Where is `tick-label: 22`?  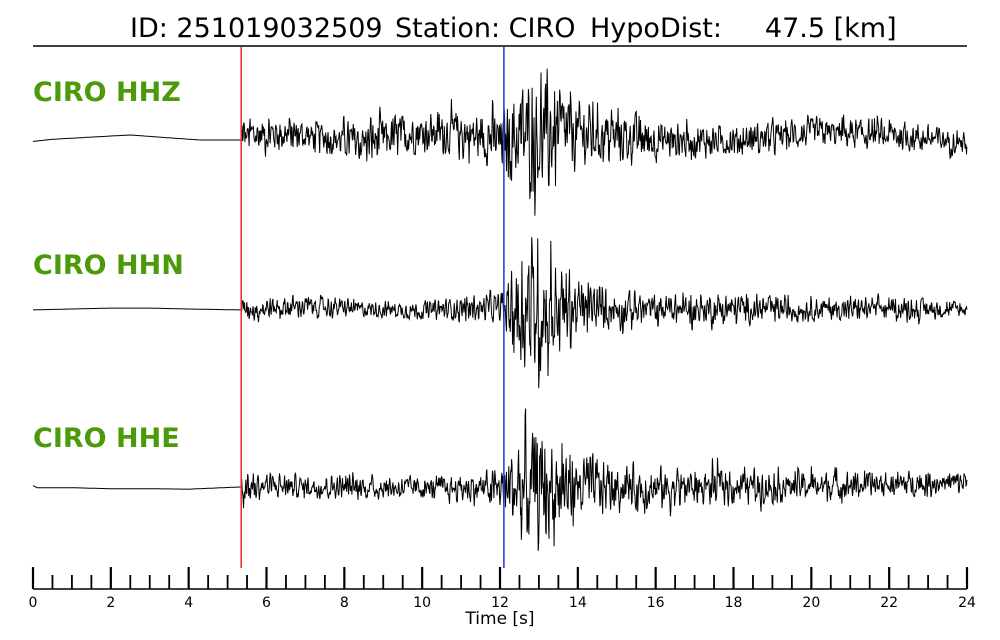
tick-label: 22 is located at coordinates (889, 603).